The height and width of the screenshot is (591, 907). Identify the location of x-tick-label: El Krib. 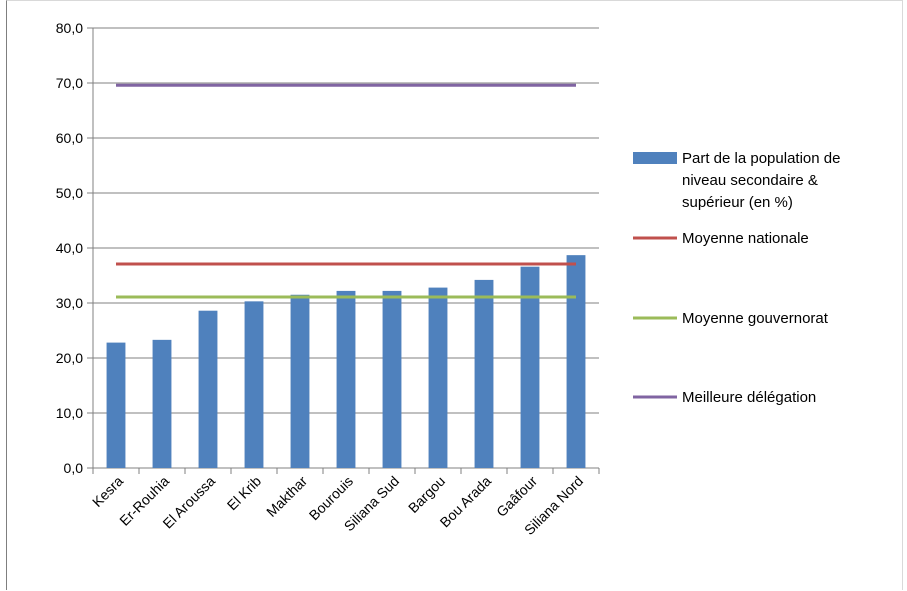
(244, 493).